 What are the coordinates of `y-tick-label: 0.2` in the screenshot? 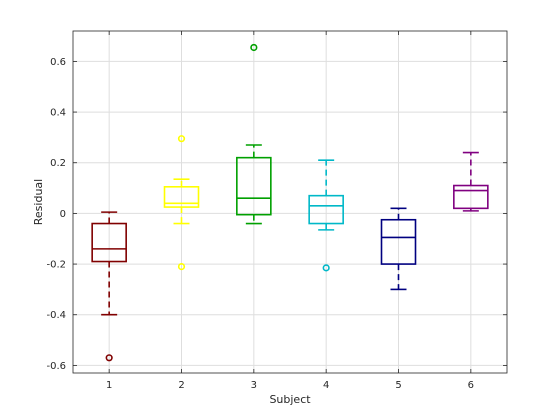 It's located at (58, 163).